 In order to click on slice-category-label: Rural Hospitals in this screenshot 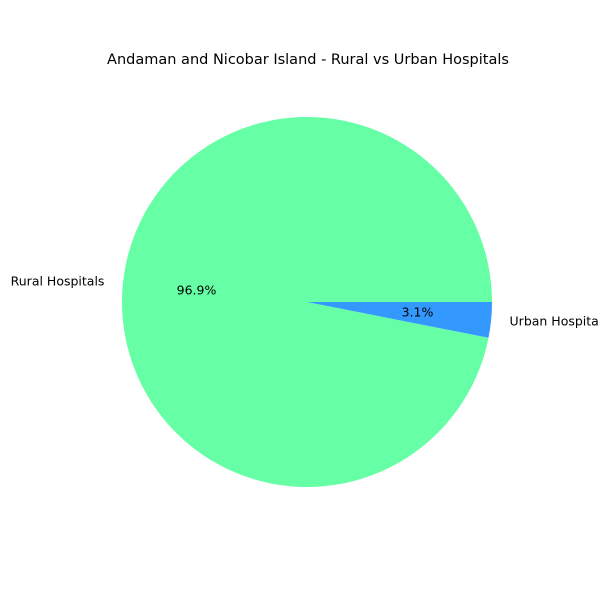, I will do `click(58, 281)`.